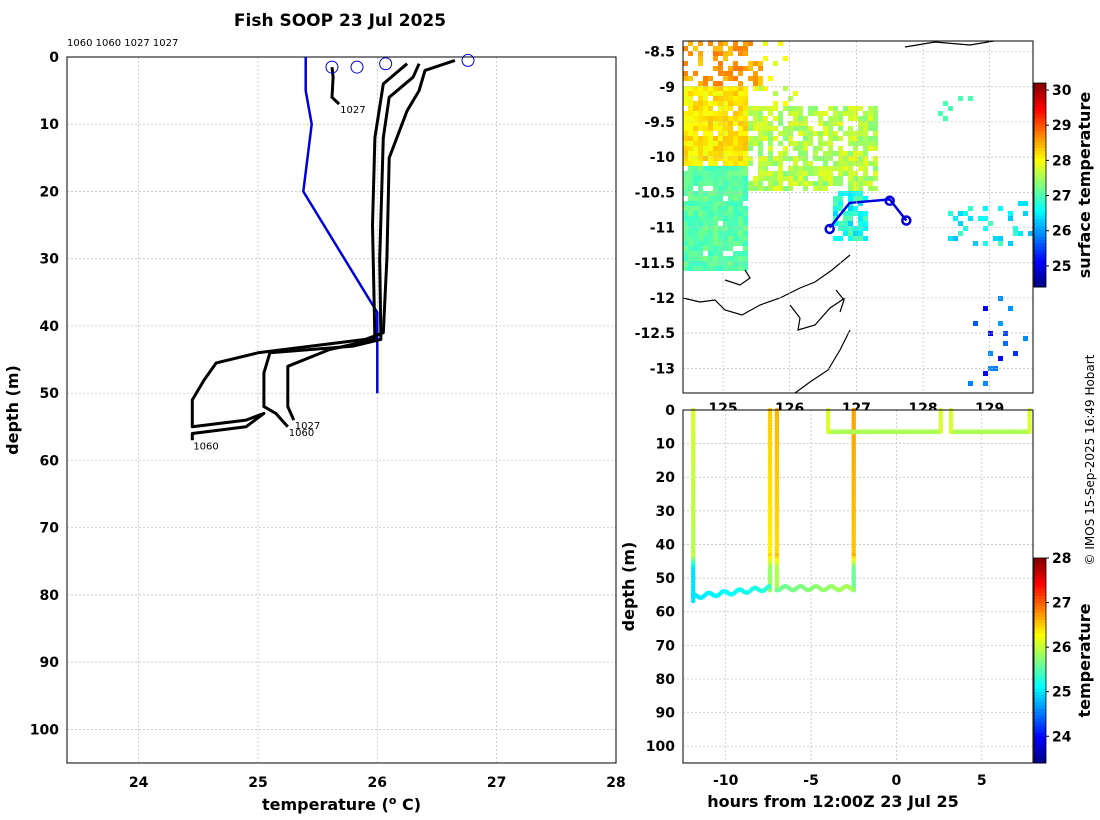 Image resolution: width=1100 pixels, height=820 pixels. What do you see at coordinates (858, 217) in the screenshot?
I see `sst-cells` at bounding box center [858, 217].